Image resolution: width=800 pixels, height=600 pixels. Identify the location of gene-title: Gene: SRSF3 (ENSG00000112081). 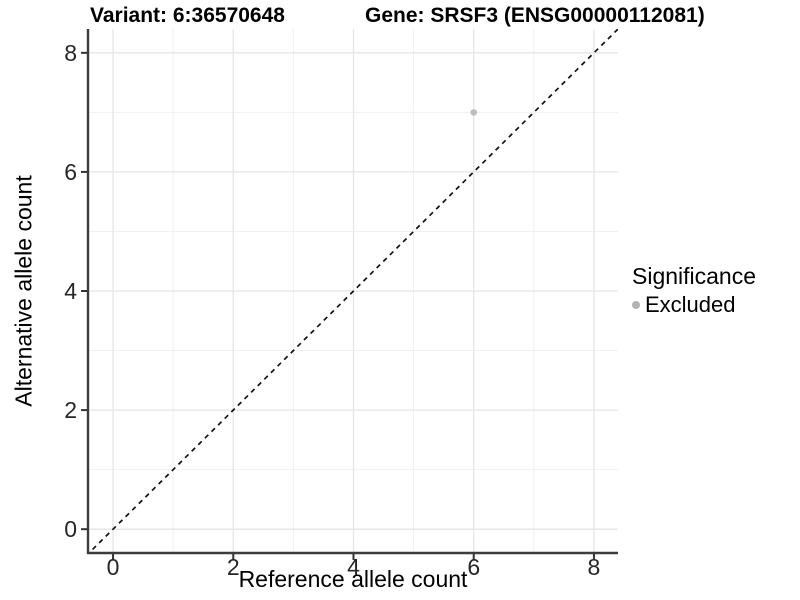
(535, 15).